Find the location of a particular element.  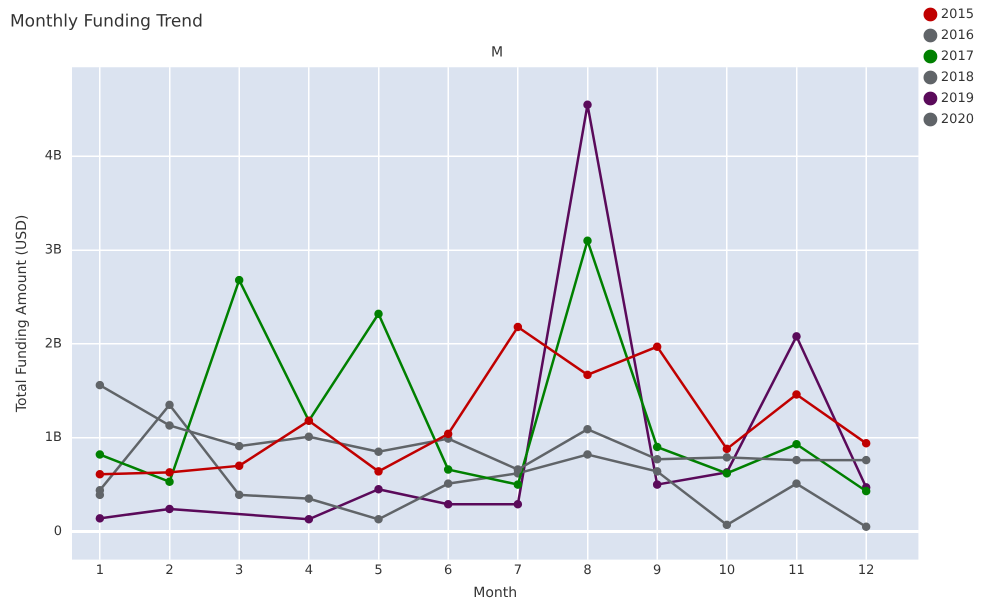

y-axis-title: Total Funding Amount (USD) is located at coordinates (22, 314).